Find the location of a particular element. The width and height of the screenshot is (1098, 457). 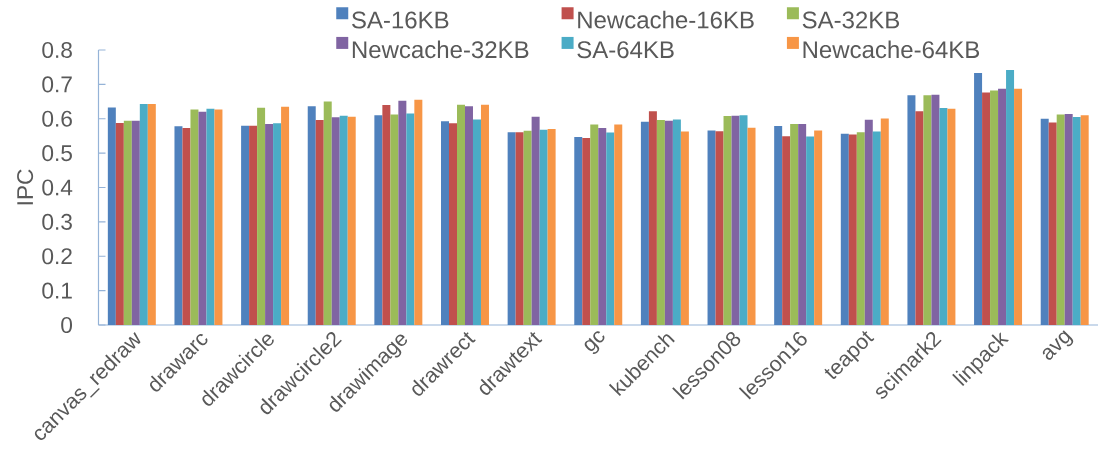

y-tick-label: 0.1 is located at coordinates (57, 290).